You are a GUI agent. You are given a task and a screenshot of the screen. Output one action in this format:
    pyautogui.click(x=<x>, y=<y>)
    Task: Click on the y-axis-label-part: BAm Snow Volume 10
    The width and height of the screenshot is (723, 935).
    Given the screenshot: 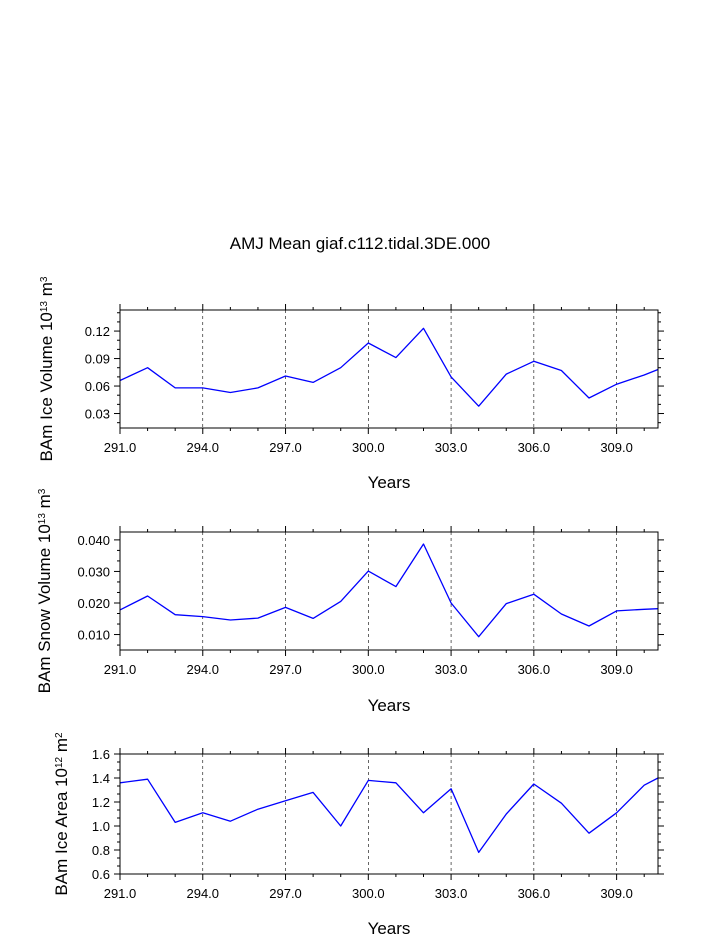 What is the action you would take?
    pyautogui.click(x=44, y=608)
    